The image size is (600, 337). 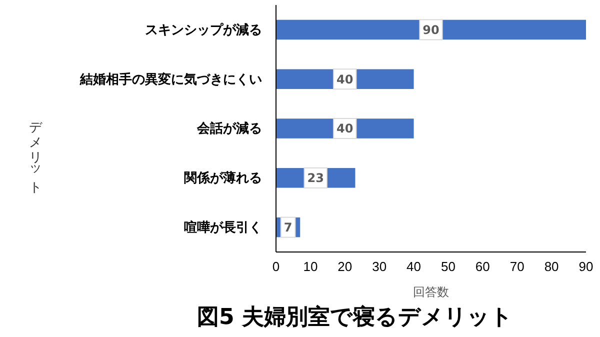 I want to click on x-axis-title: 回答数, so click(x=431, y=292).